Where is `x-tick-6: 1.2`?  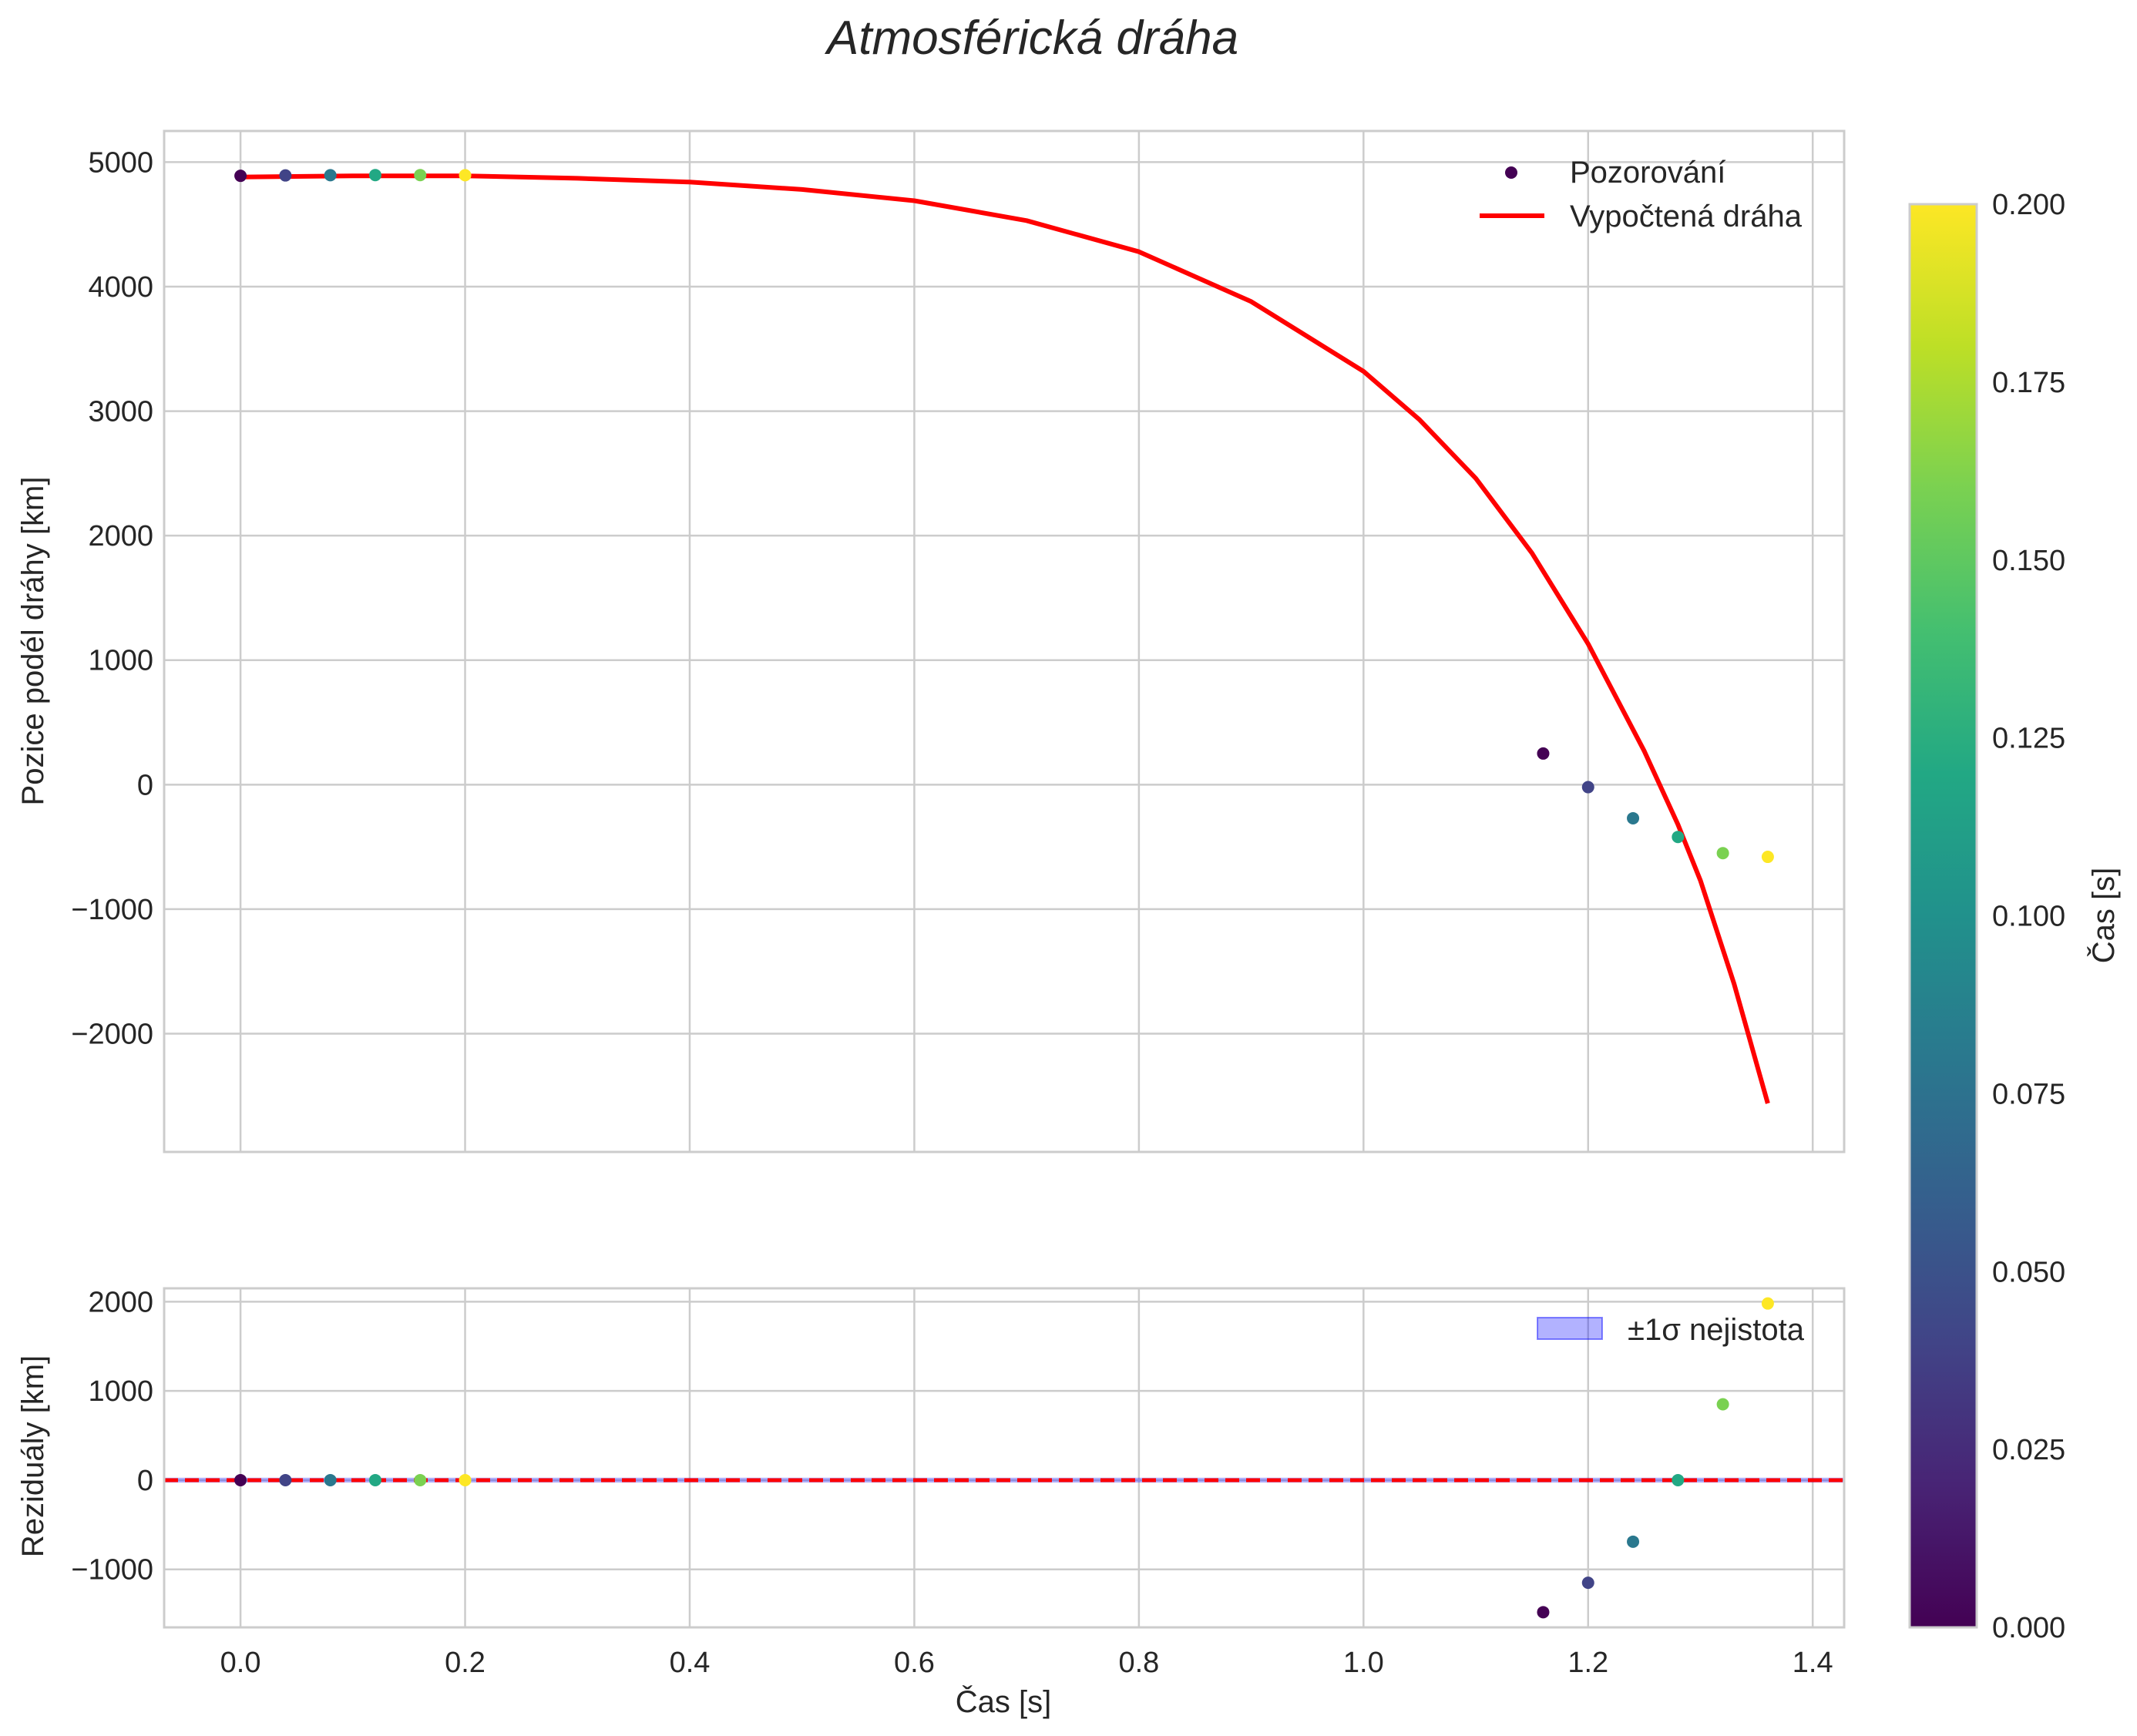
x-tick-6: 1.2 is located at coordinates (1587, 1663).